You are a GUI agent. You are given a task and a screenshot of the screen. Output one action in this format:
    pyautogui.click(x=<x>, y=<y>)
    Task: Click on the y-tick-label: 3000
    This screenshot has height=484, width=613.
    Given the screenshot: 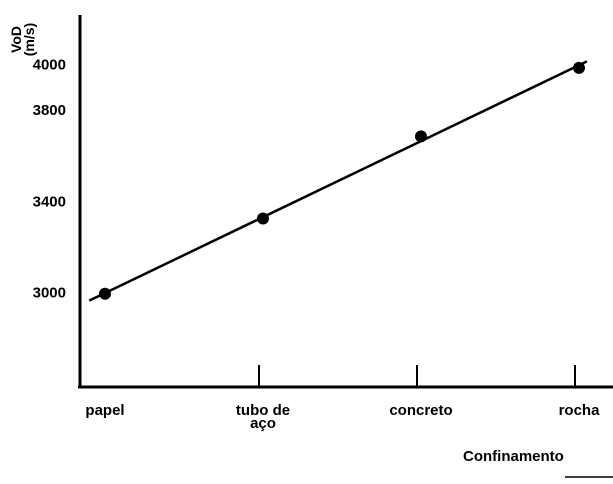 What is the action you would take?
    pyautogui.click(x=49, y=293)
    